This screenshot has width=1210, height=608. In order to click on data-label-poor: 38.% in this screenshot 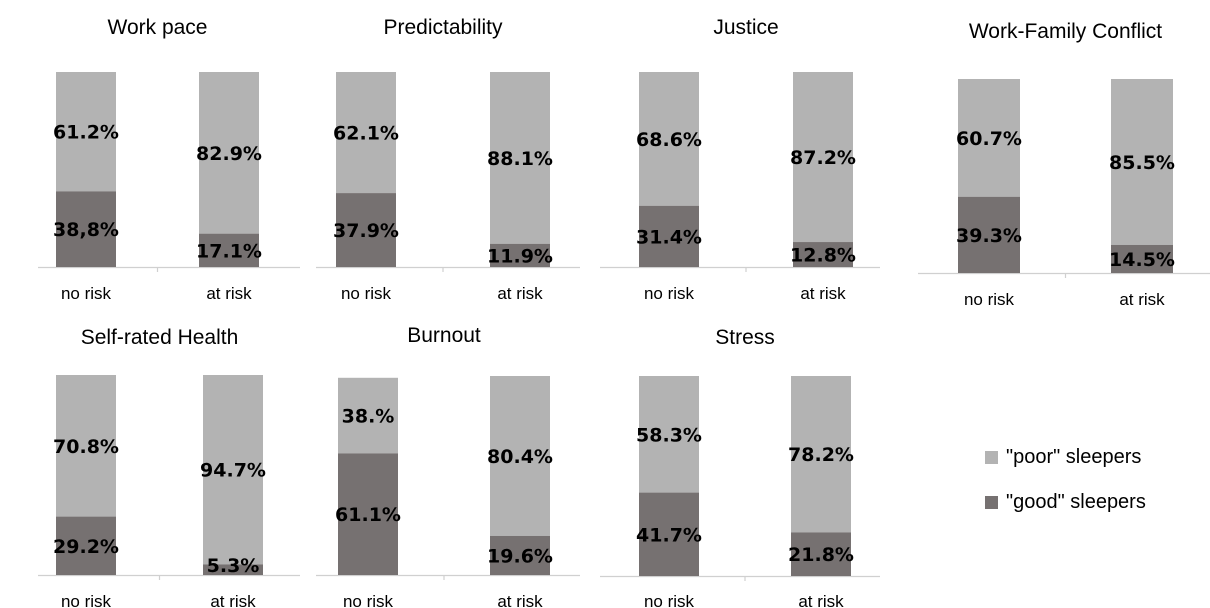, I will do `click(368, 417)`.